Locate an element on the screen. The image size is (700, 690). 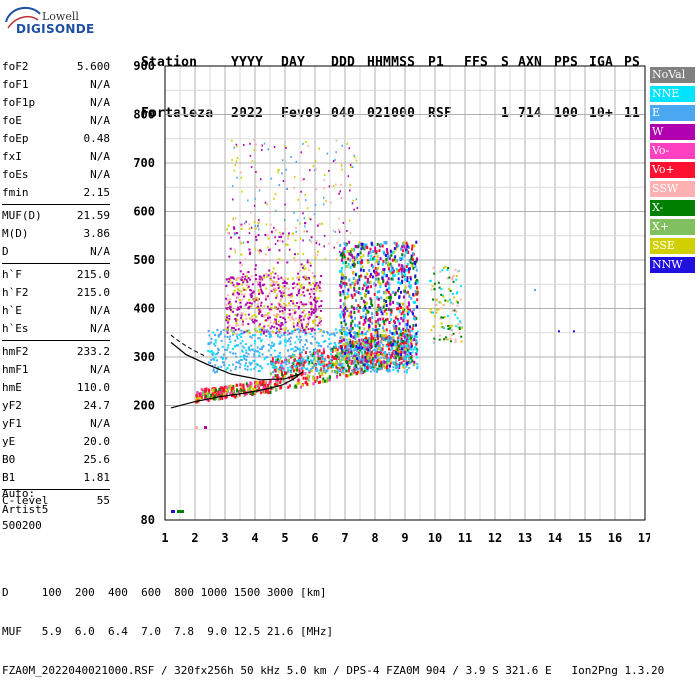
auto-program: Artist5 is located at coordinates (25, 509).